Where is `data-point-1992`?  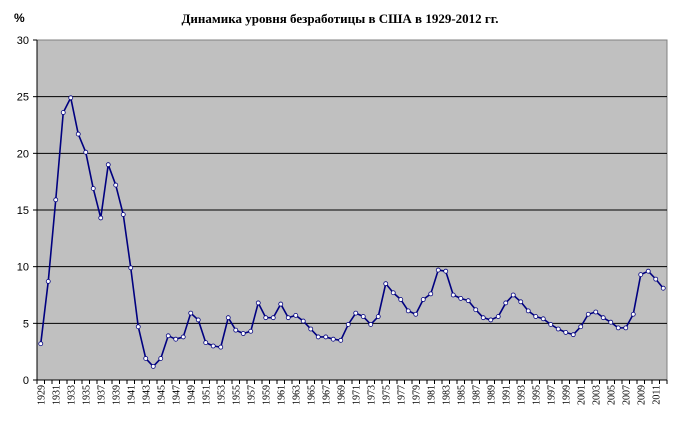
data-point-1992 is located at coordinates (513, 295).